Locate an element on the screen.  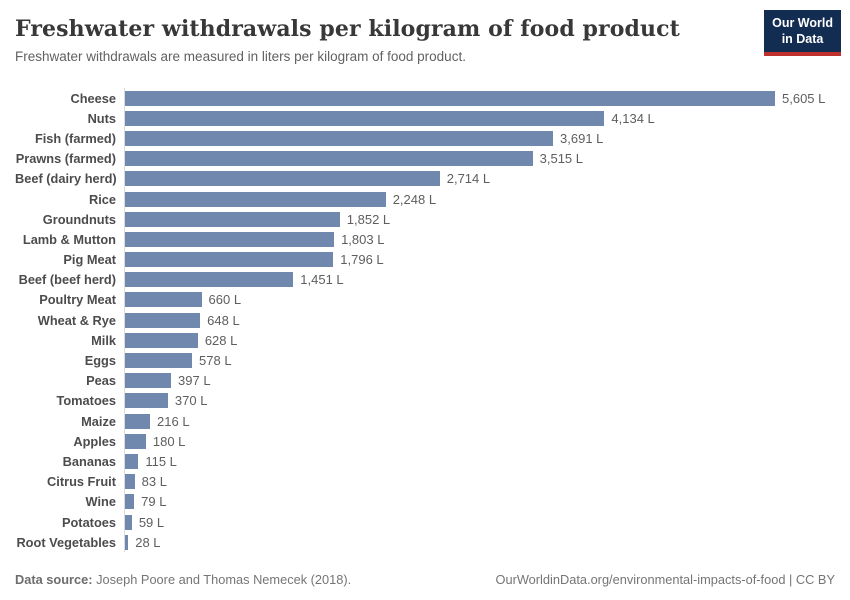
bar-row: Groundnuts 1,852 L is located at coordinates (427, 219).